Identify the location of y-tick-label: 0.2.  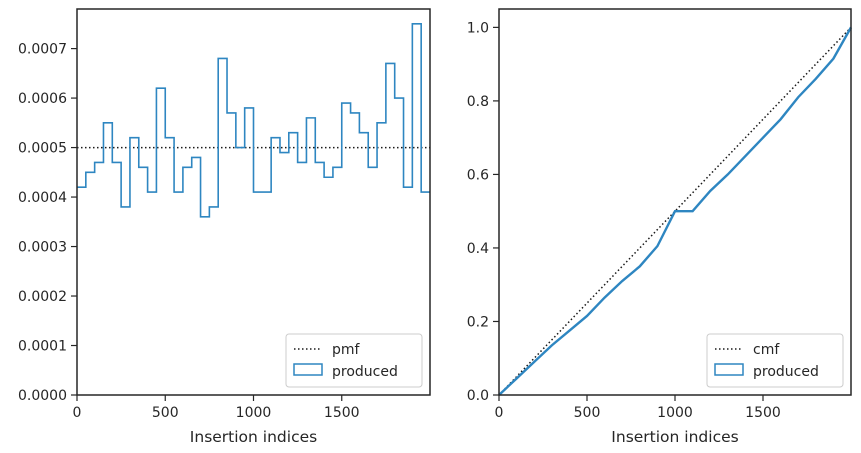
(478, 322).